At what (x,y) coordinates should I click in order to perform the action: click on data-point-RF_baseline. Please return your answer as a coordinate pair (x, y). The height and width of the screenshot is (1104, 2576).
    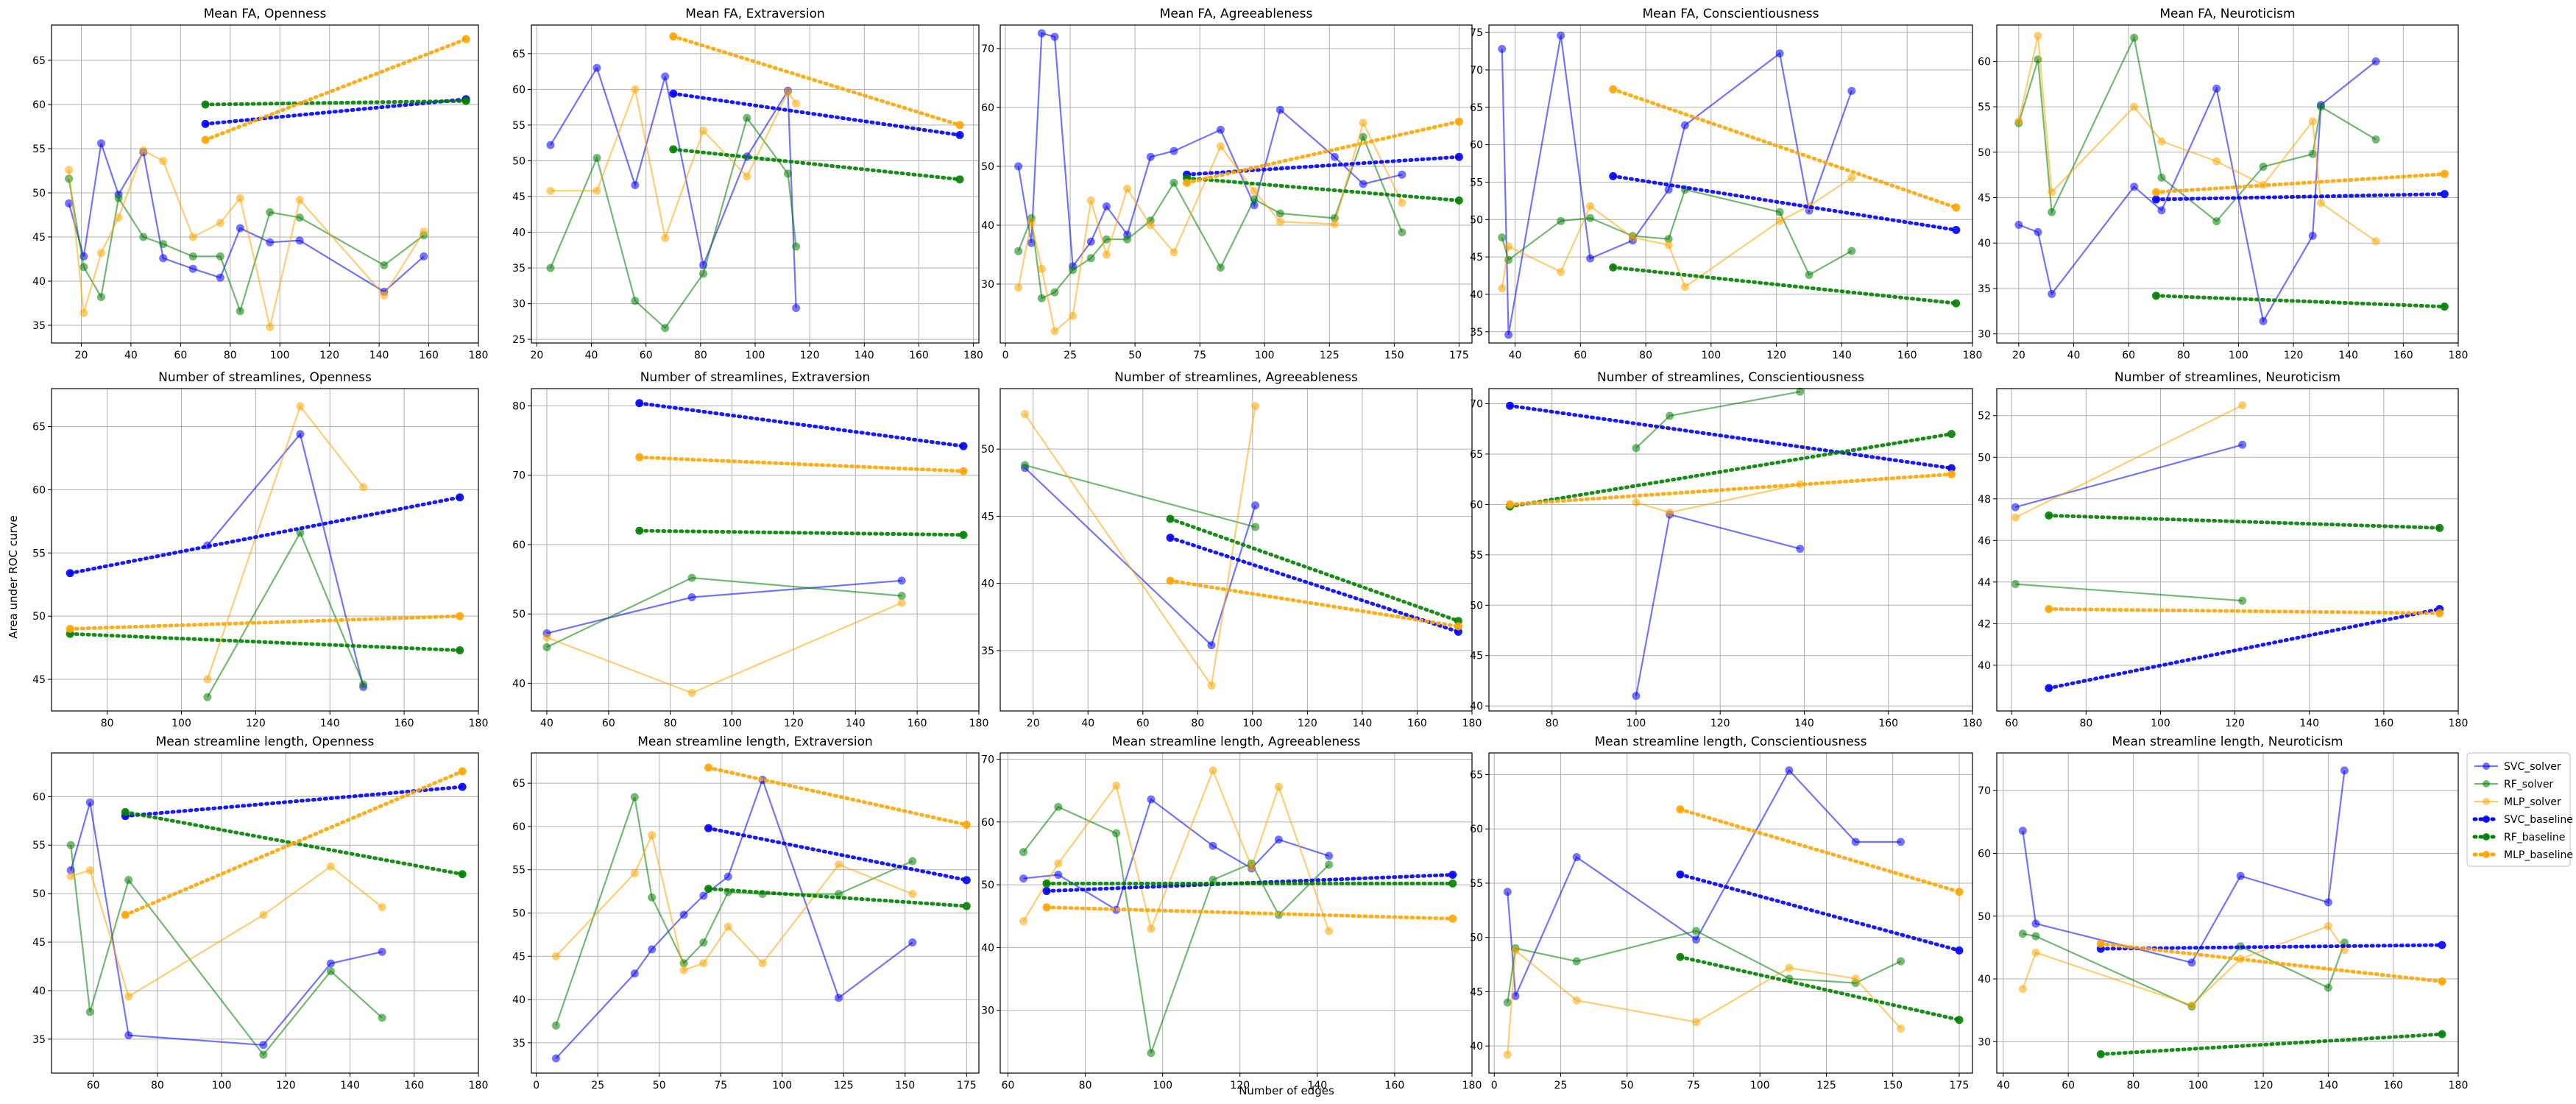
    Looking at the image, I should click on (639, 530).